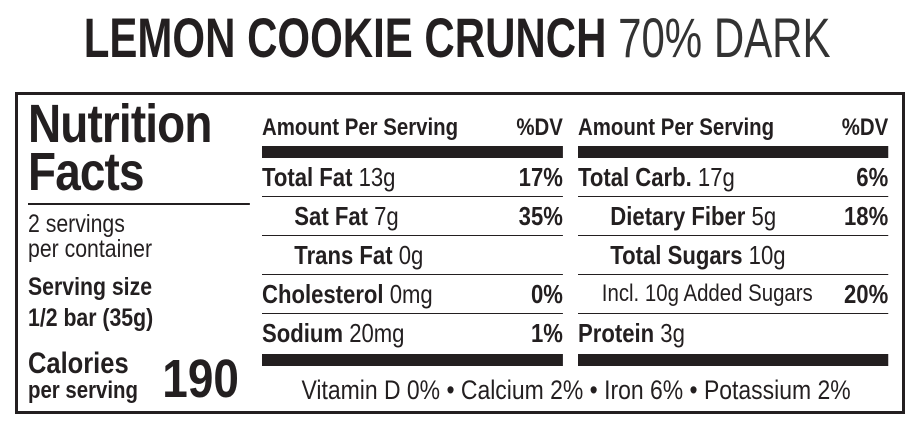 This screenshot has height=427, width=914. What do you see at coordinates (377, 176) in the screenshot?
I see `amount: 13g` at bounding box center [377, 176].